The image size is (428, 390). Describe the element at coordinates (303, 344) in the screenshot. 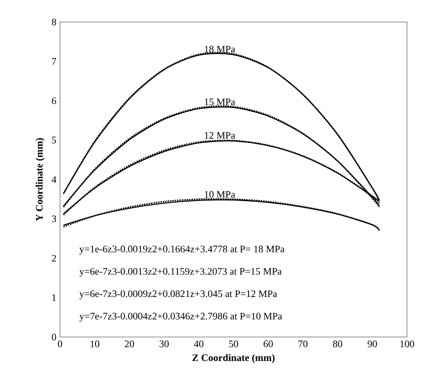

I see `x-tick-label: 70` at that location.